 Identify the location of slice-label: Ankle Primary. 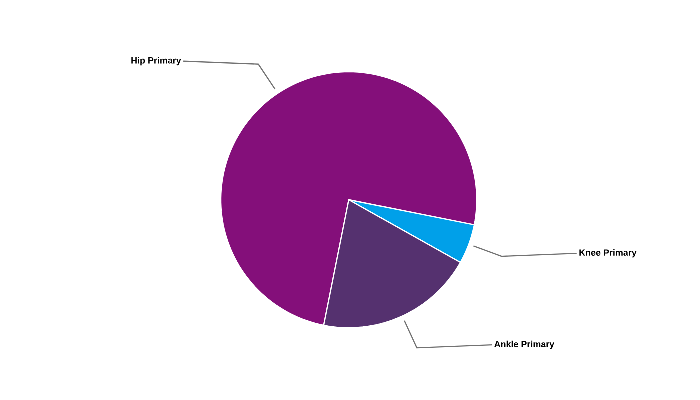
(524, 345).